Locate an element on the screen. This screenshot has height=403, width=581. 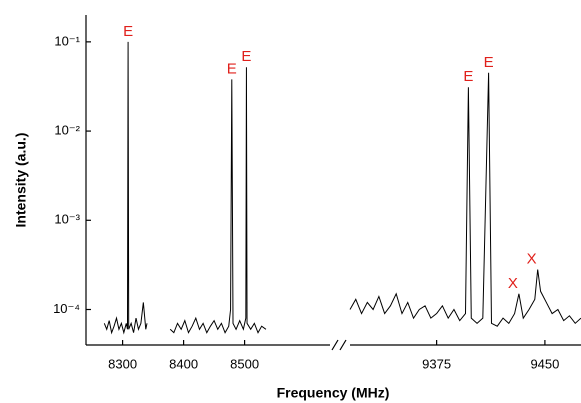
y-tick-label: 10⁻³ is located at coordinates (67, 219).